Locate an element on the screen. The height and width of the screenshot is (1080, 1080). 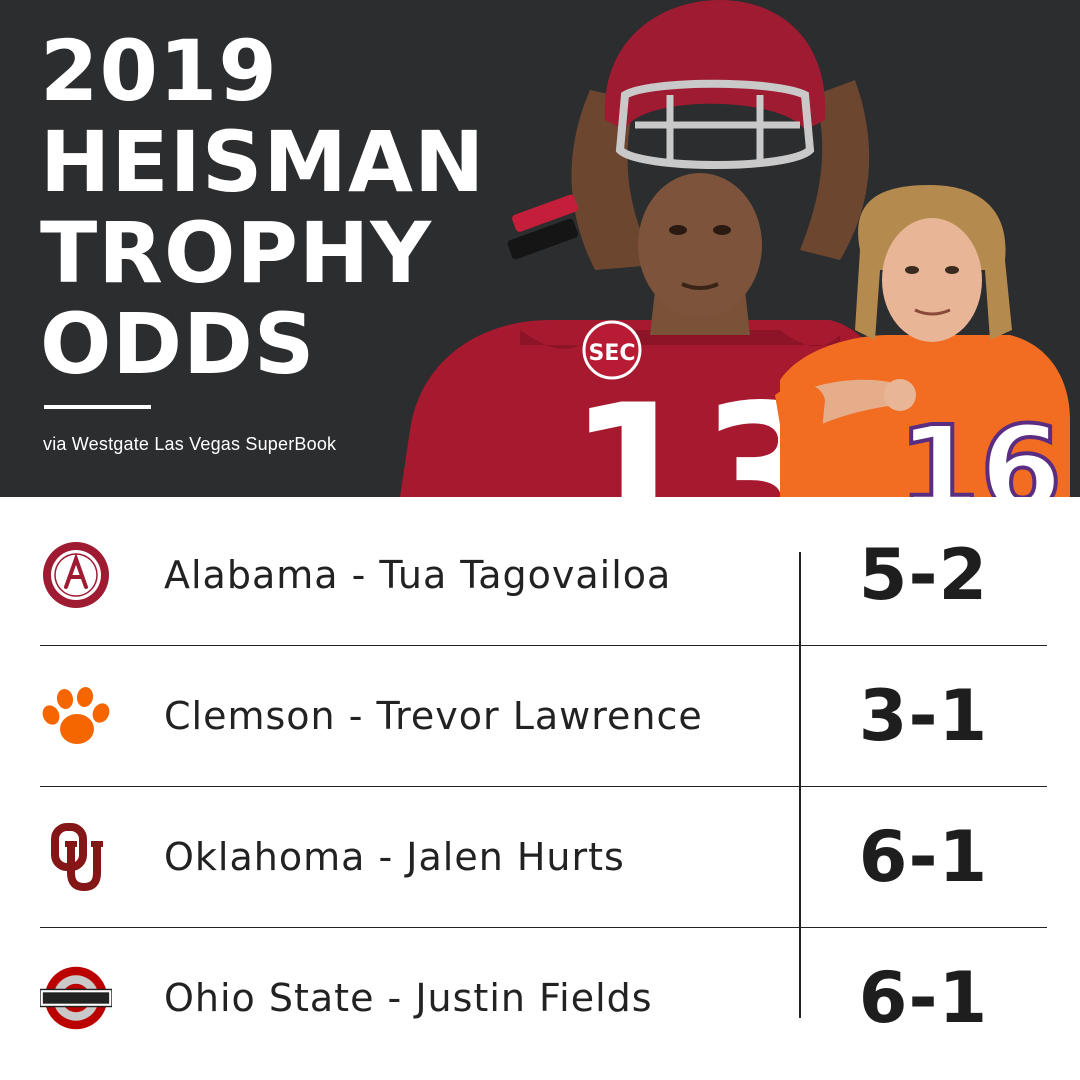
alabama-logo is located at coordinates (76, 574).